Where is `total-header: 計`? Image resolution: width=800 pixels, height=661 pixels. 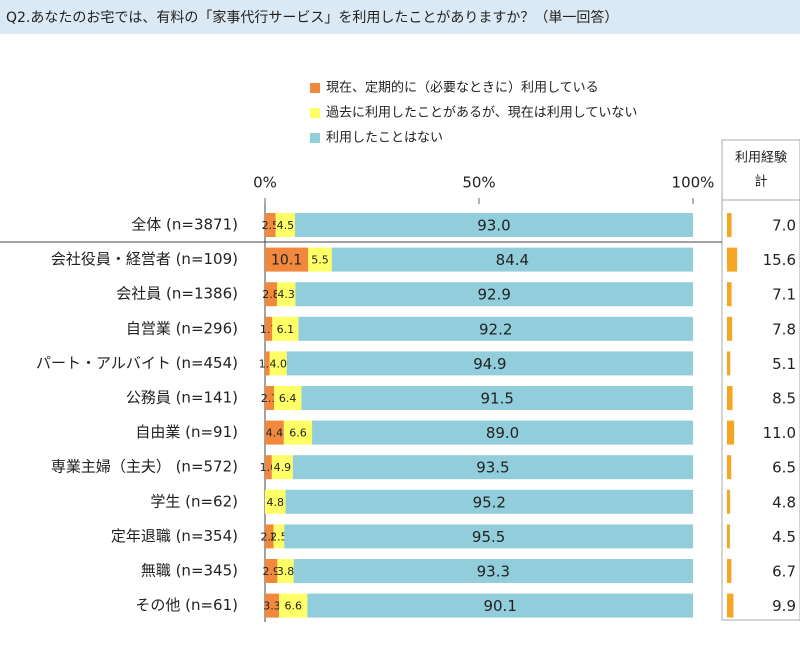 total-header: 計 is located at coordinates (760, 182).